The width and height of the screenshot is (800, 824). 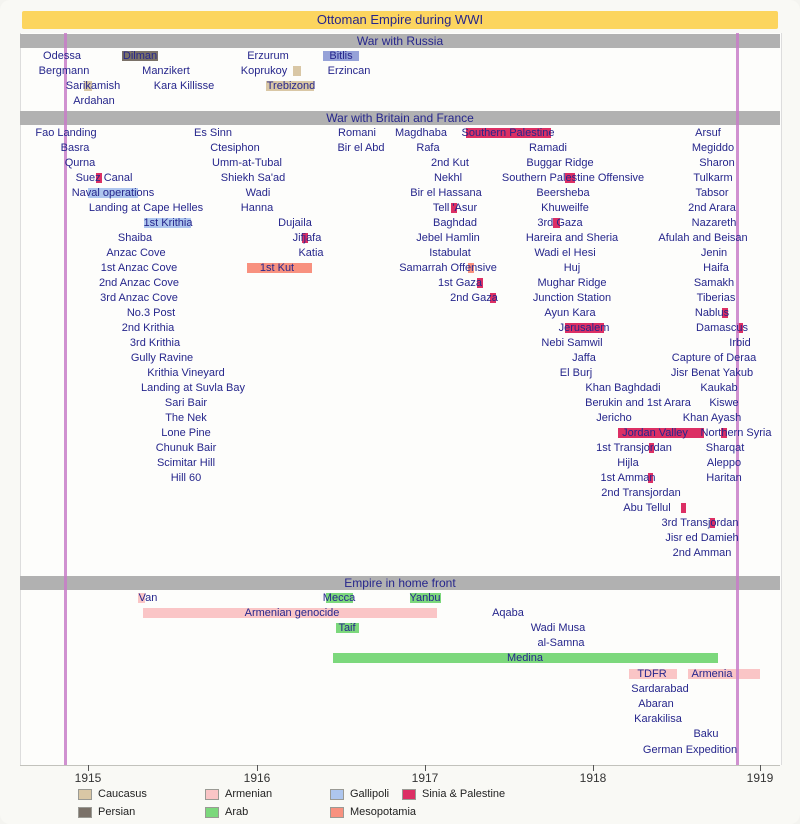 I want to click on event-label: Nablus, so click(x=712, y=313).